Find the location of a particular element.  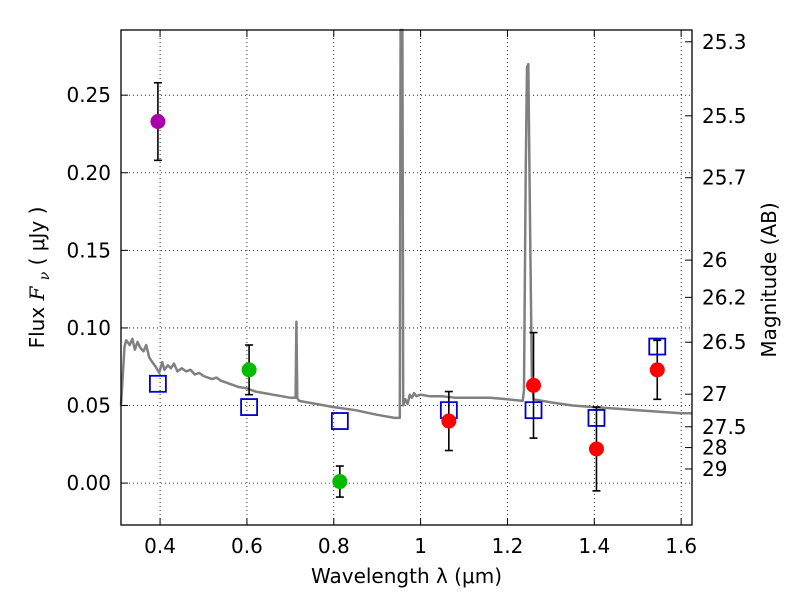

y-tick-label-1: 0.05 is located at coordinates (88, 406).